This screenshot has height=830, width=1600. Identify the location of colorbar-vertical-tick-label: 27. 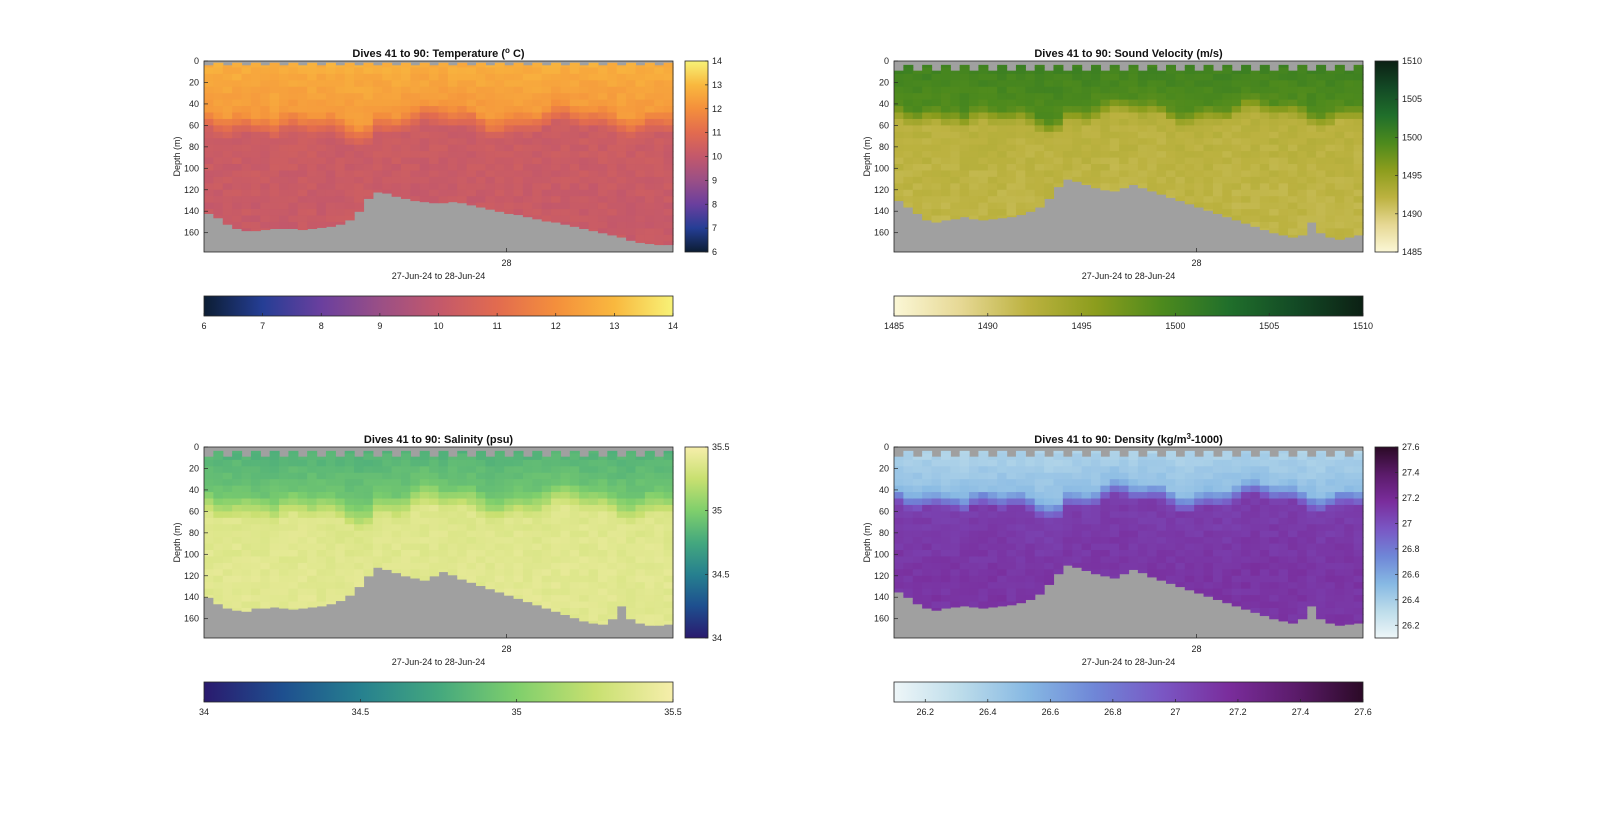
(1407, 523).